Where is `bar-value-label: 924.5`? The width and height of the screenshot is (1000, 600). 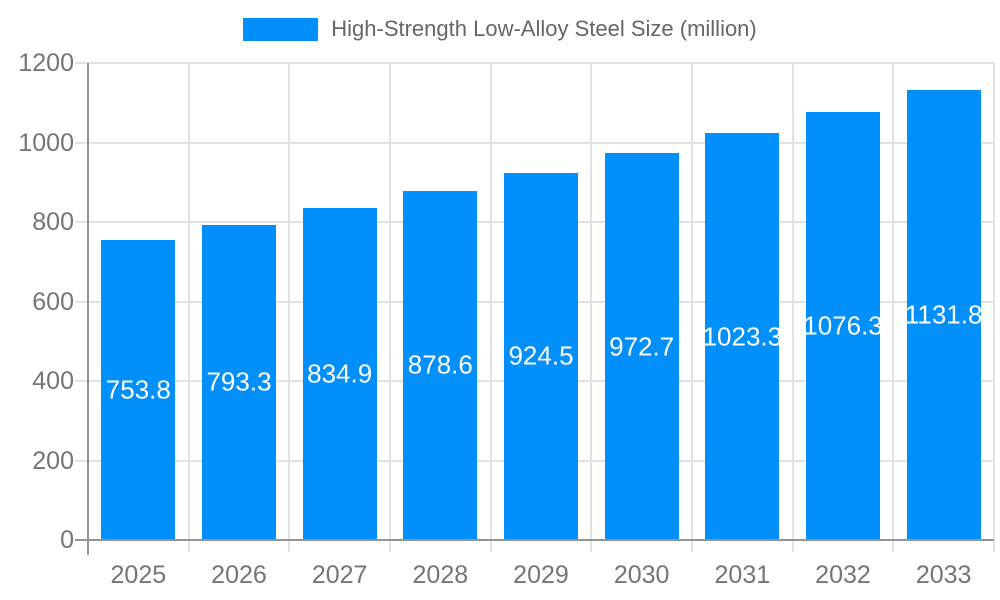 bar-value-label: 924.5 is located at coordinates (541, 355).